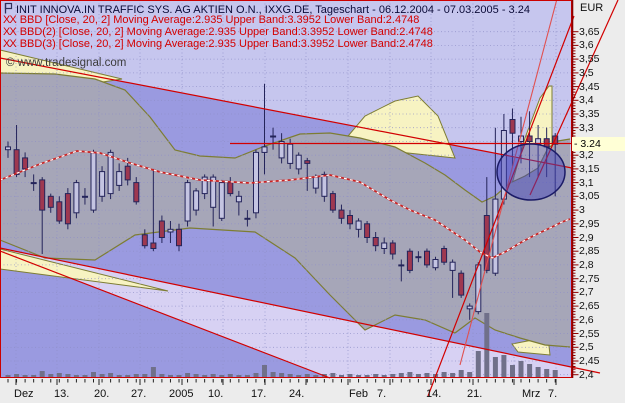 This screenshot has width=625, height=403. Describe the element at coordinates (259, 394) in the screenshot. I see `x-axis-label: 17.` at that location.